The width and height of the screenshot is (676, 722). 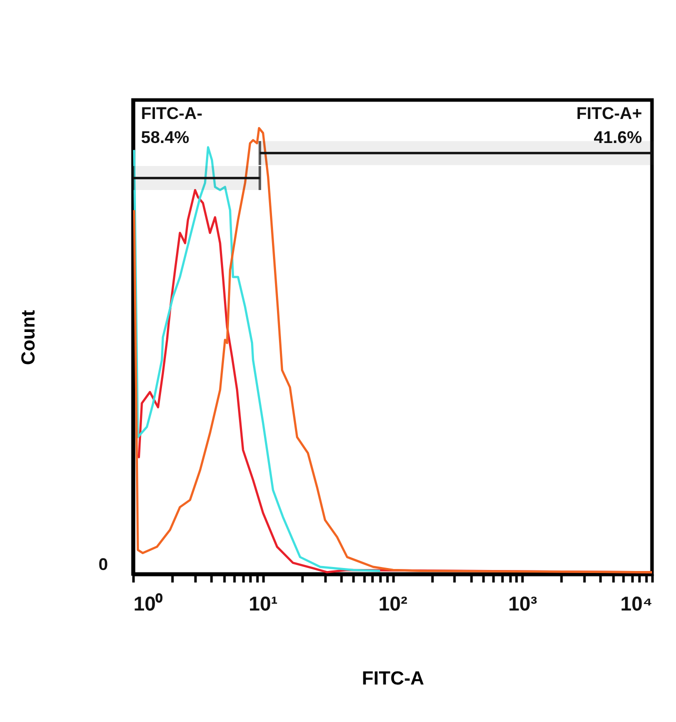 What do you see at coordinates (263, 605) in the screenshot?
I see `x-tick-label: 10¹` at bounding box center [263, 605].